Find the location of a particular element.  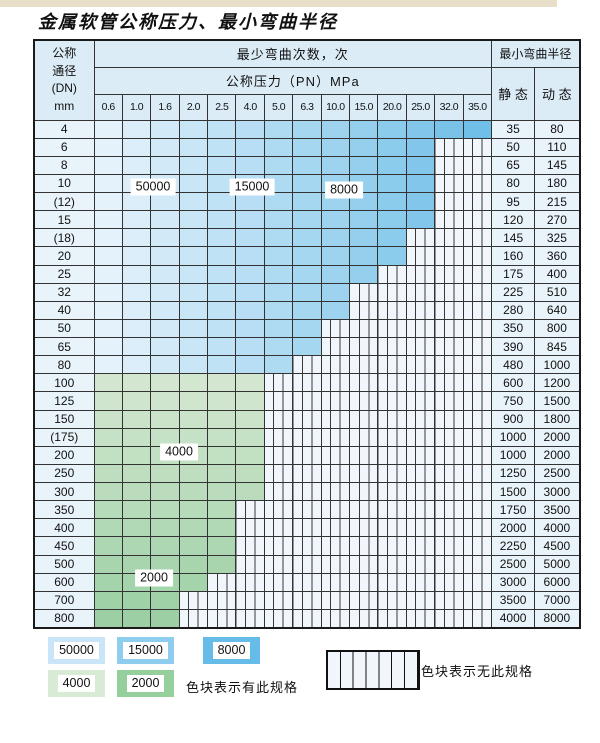

no-spec-swatch is located at coordinates (373, 670).